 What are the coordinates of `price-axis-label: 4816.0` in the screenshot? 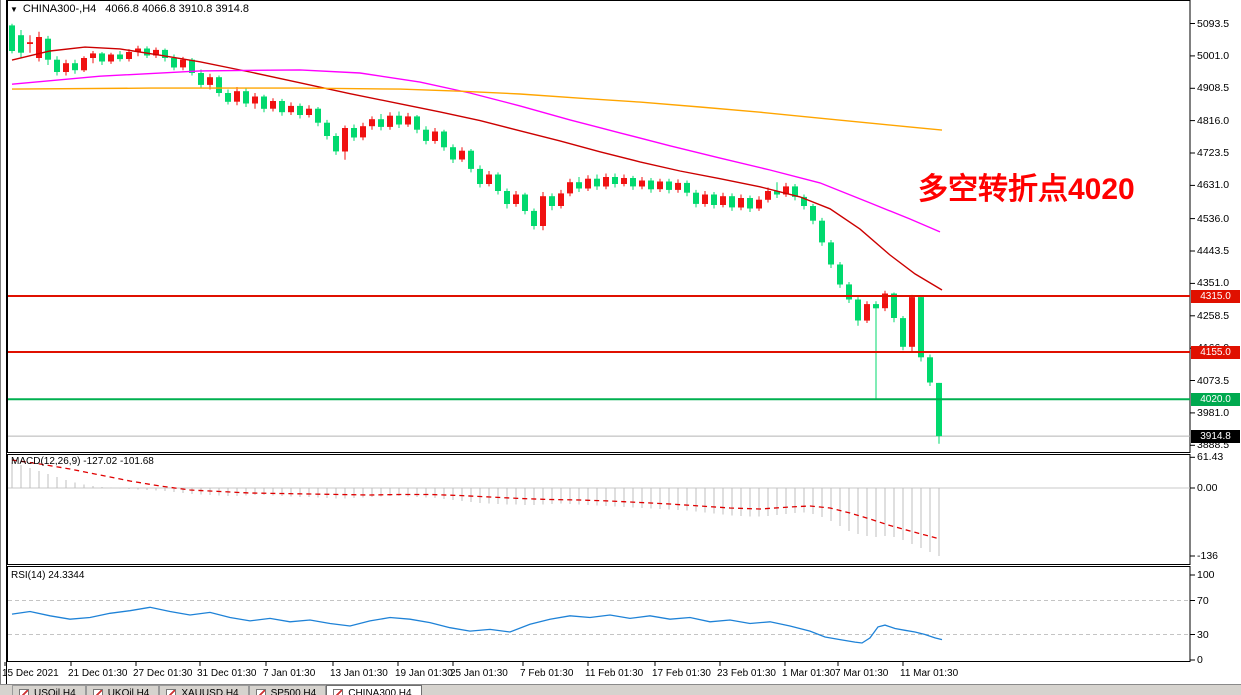 It's located at (1213, 120).